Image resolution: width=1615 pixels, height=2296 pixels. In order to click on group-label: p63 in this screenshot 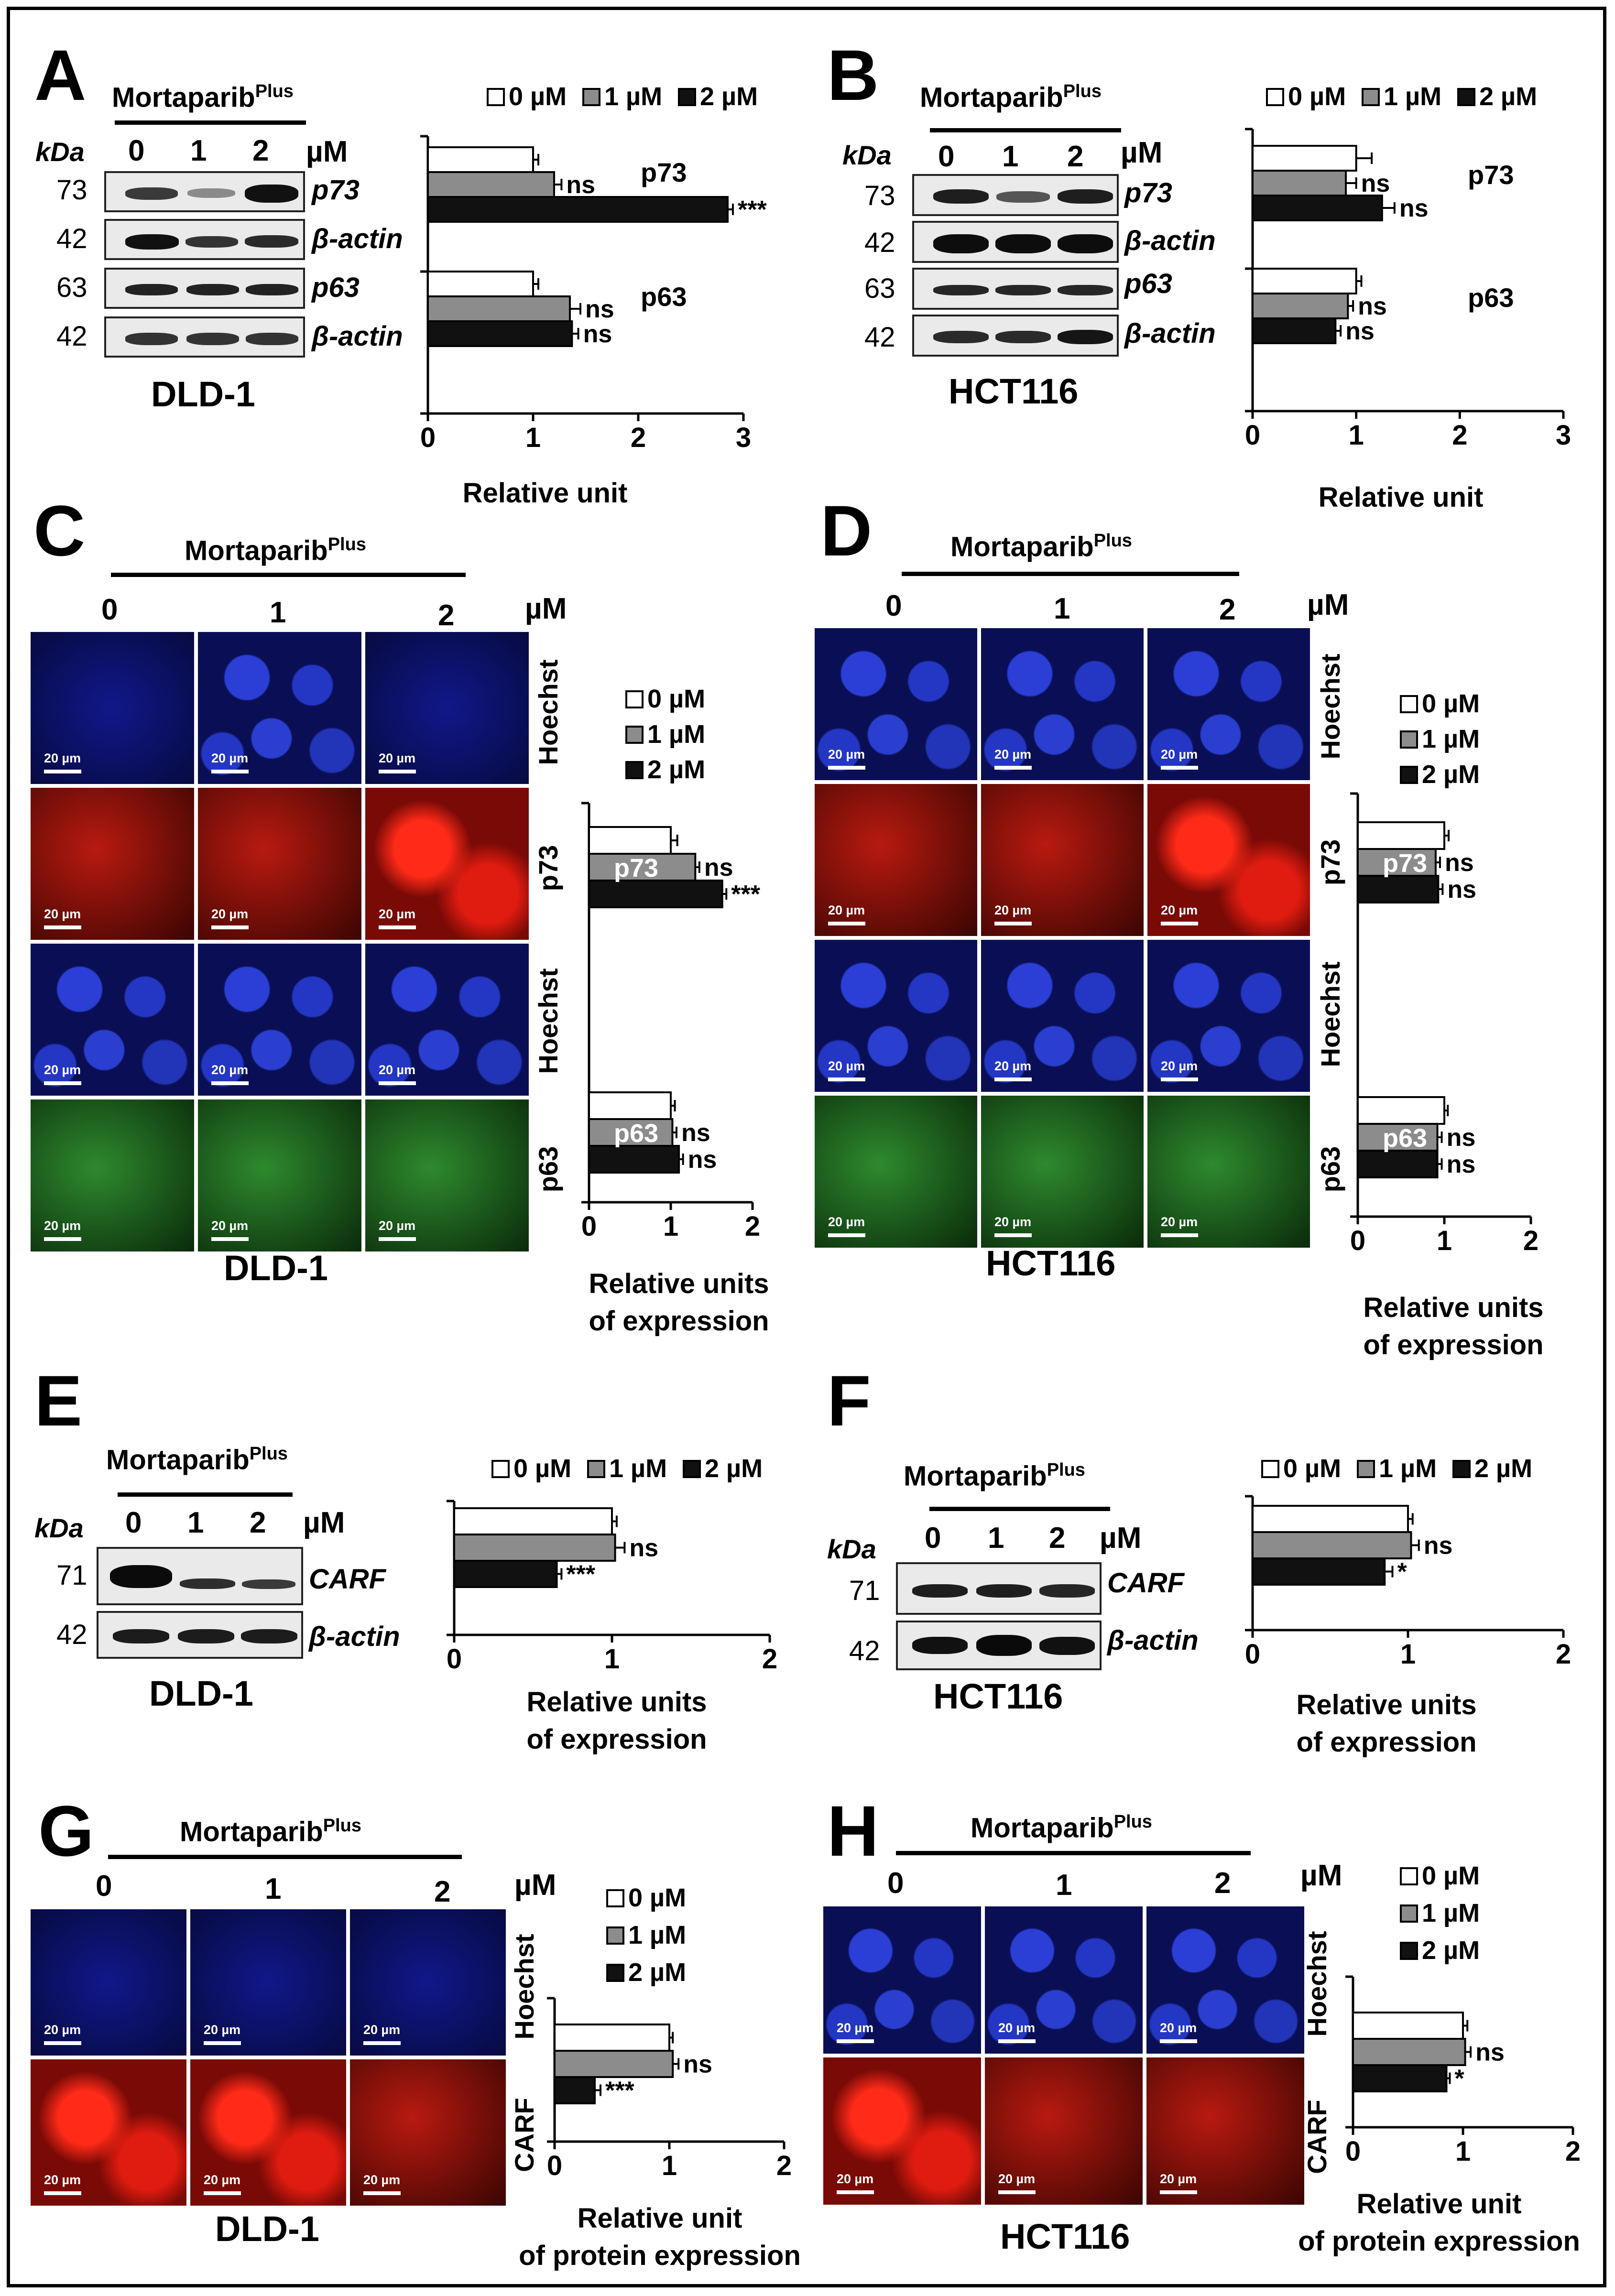, I will do `click(1491, 298)`.